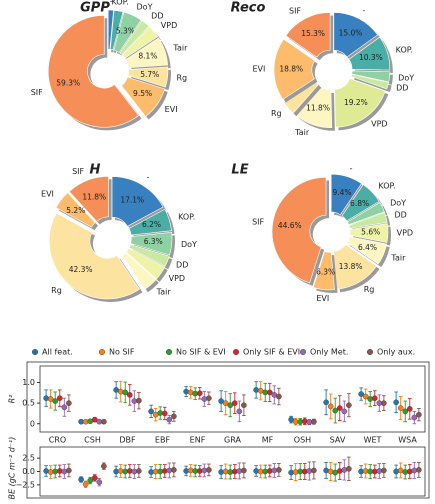 The width and height of the screenshot is (435, 504). What do you see at coordinates (248, 8) in the screenshot?
I see `chart-title: Reco` at bounding box center [248, 8].